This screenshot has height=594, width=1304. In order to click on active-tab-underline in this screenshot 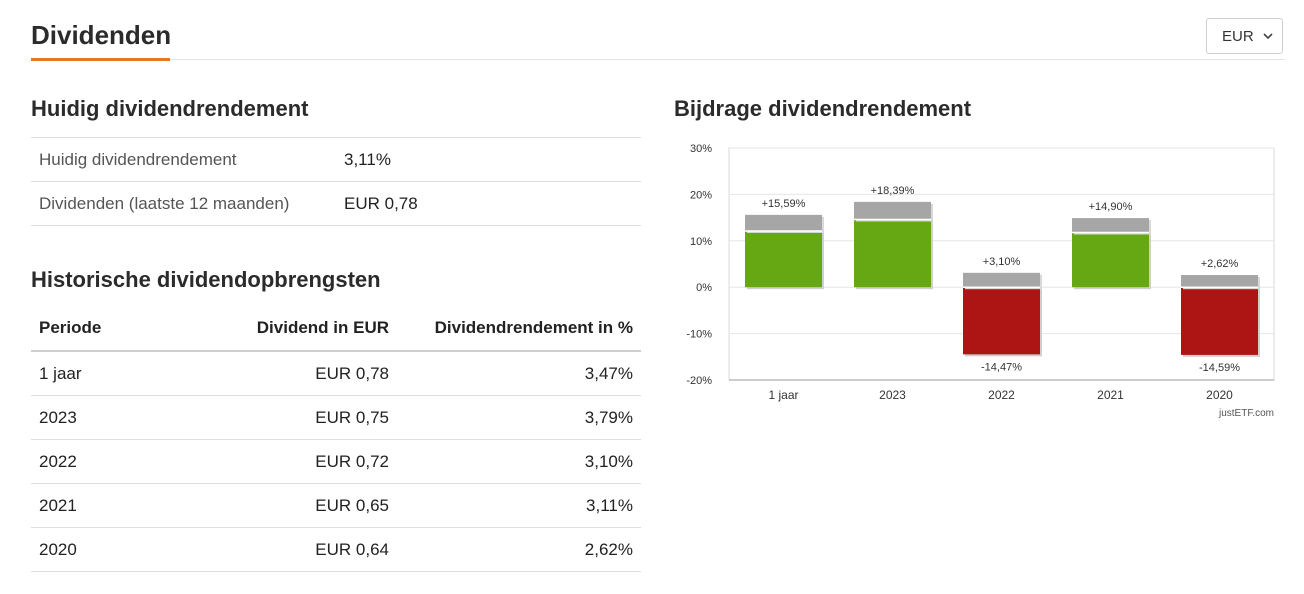, I will do `click(100, 59)`.